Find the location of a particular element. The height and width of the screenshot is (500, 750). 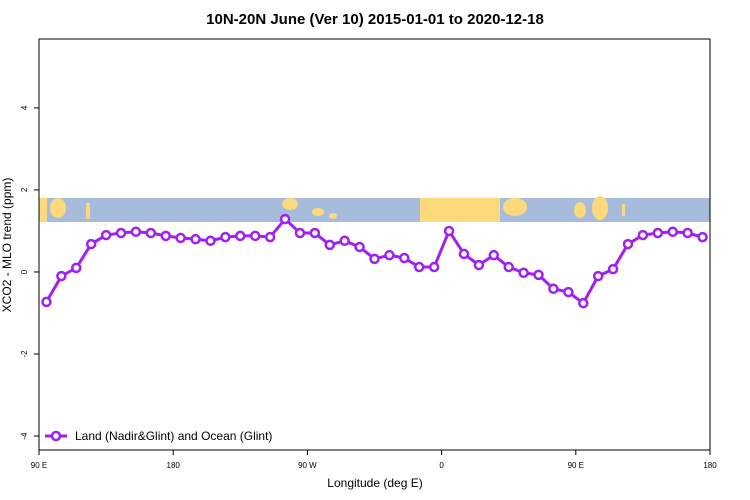

y-tick-label: 0 is located at coordinates (24, 271).